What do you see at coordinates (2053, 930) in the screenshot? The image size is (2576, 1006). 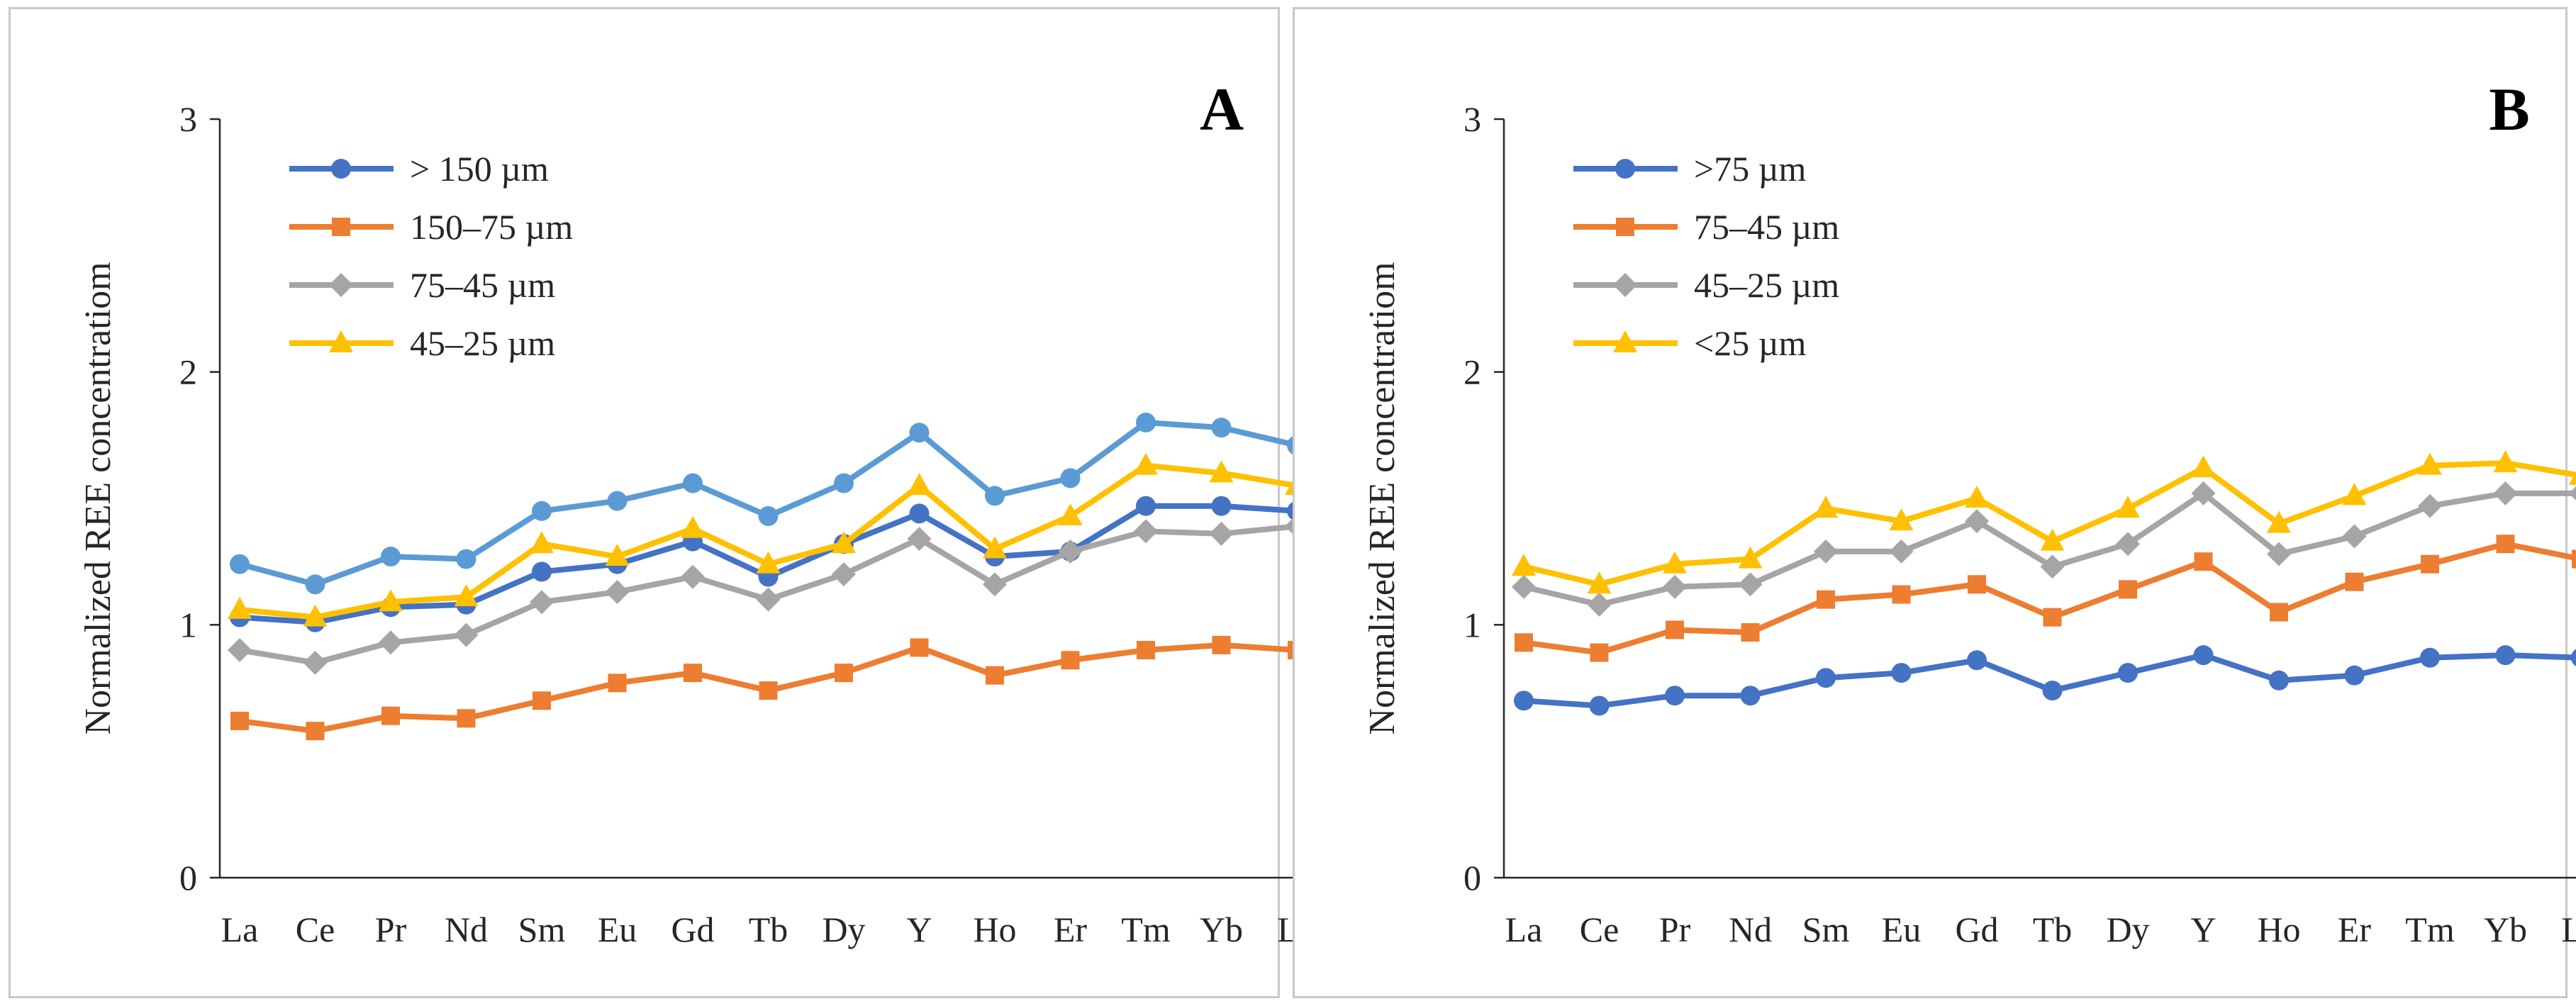 I see `x-tick-label: Tb` at bounding box center [2053, 930].